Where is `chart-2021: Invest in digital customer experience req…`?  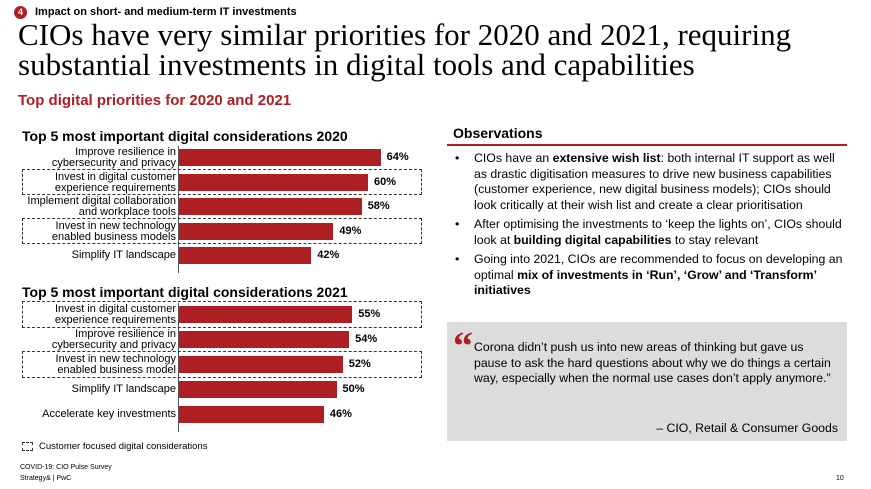
chart-2021: Invest in digital customer experience req… is located at coordinates (215, 366).